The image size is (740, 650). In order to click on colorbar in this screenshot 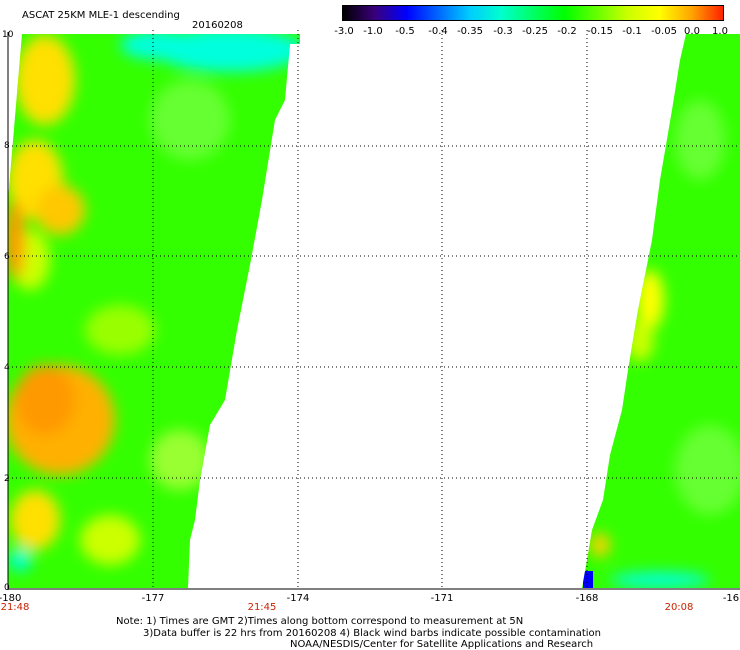, I will do `click(533, 13)`.